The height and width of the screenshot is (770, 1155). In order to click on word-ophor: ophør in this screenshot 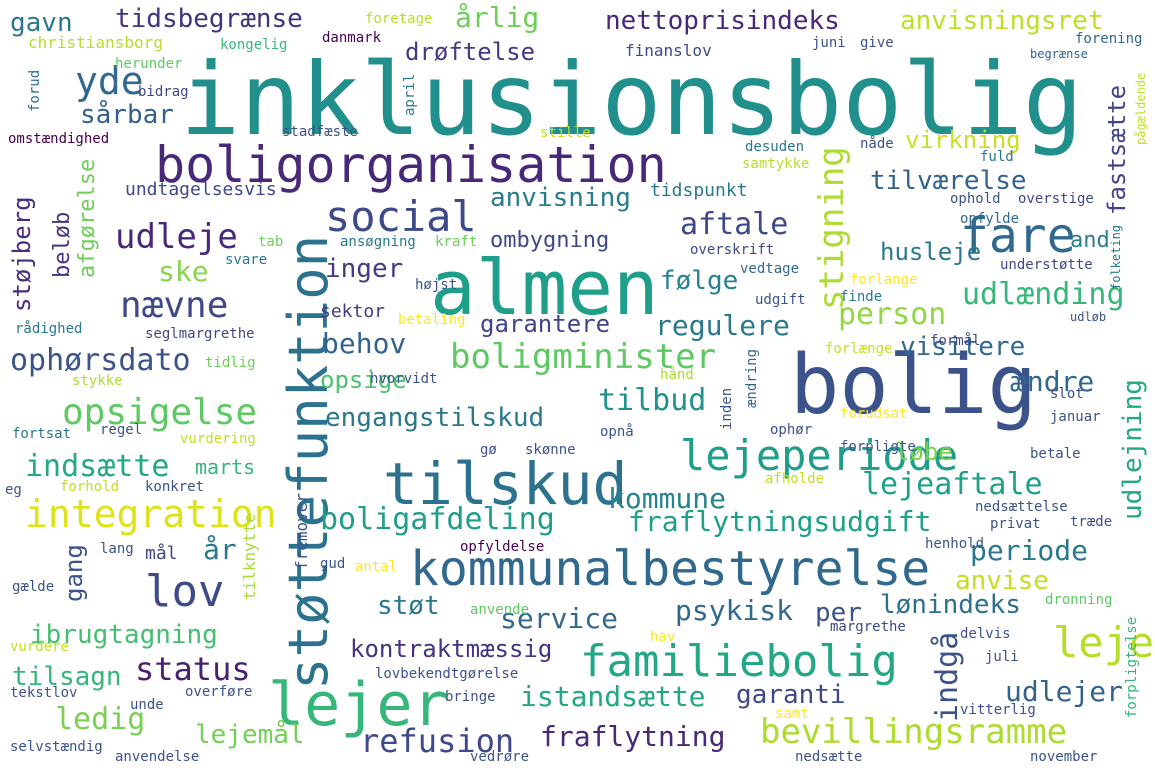, I will do `click(791, 430)`.